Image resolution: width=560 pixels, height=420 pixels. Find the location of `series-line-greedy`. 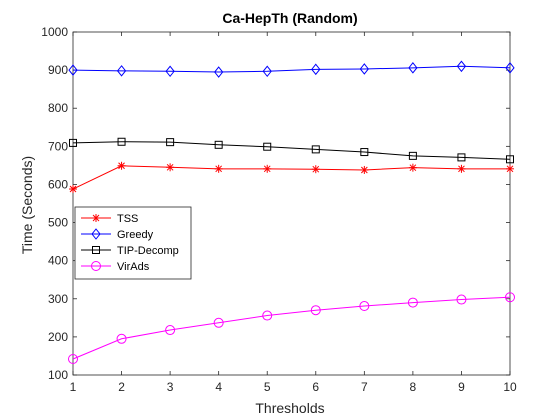

series-line-greedy is located at coordinates (291, 69).